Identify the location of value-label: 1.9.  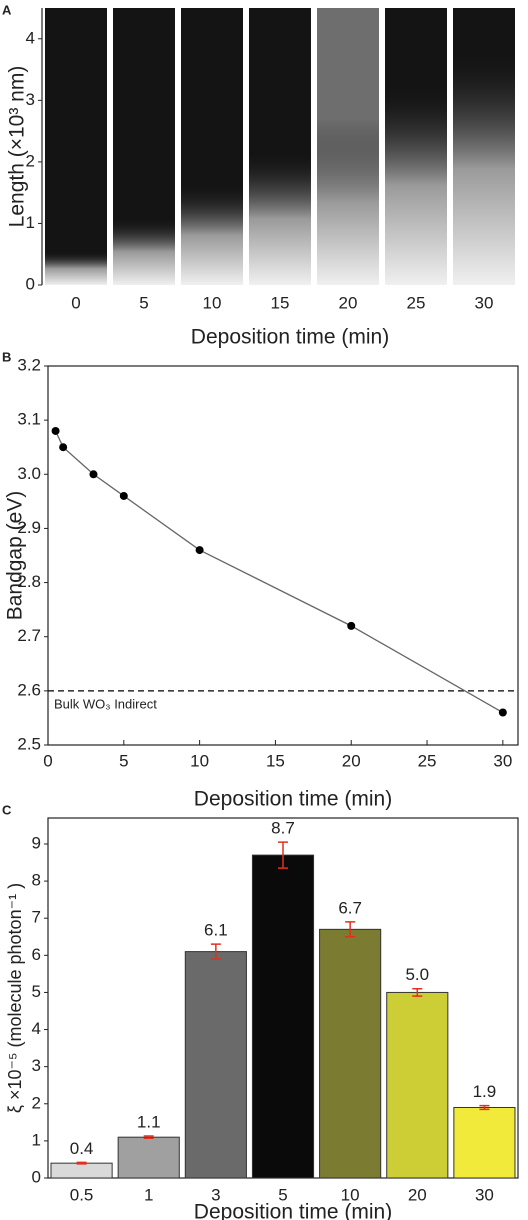
(485, 1091).